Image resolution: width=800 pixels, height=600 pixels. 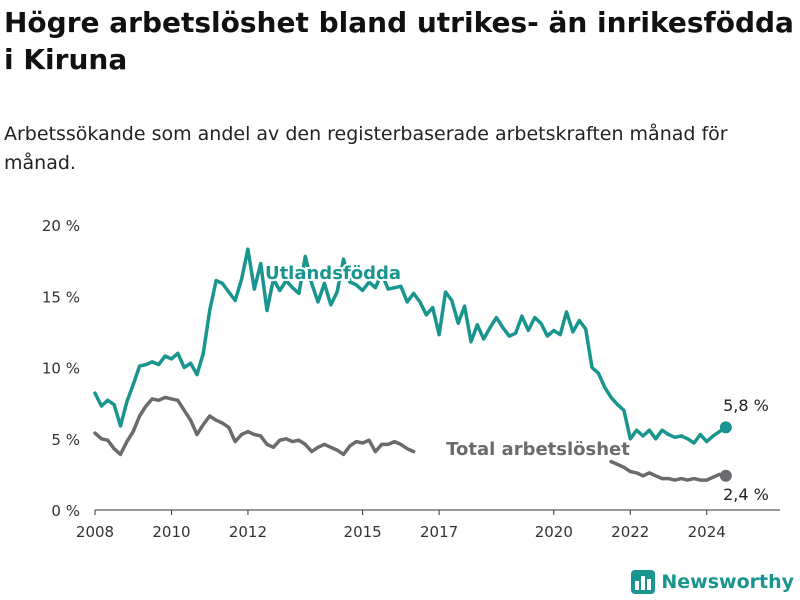 What do you see at coordinates (61, 369) in the screenshot?
I see `y-tick-label: 10 %` at bounding box center [61, 369].